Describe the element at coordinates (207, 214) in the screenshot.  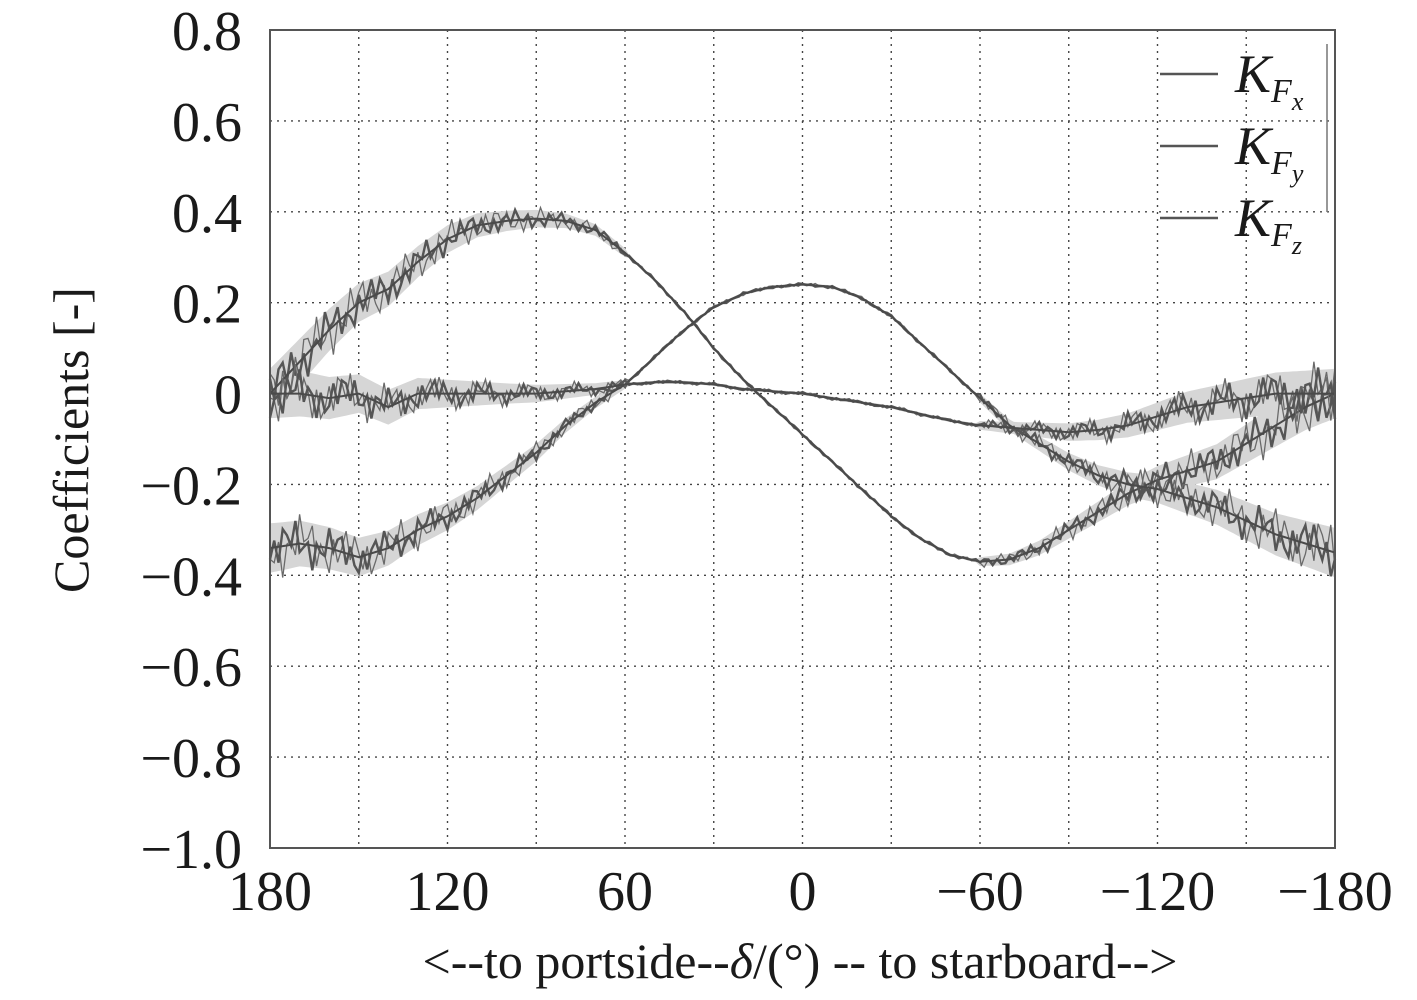
I see `y-tick-label: 0.4` at that location.